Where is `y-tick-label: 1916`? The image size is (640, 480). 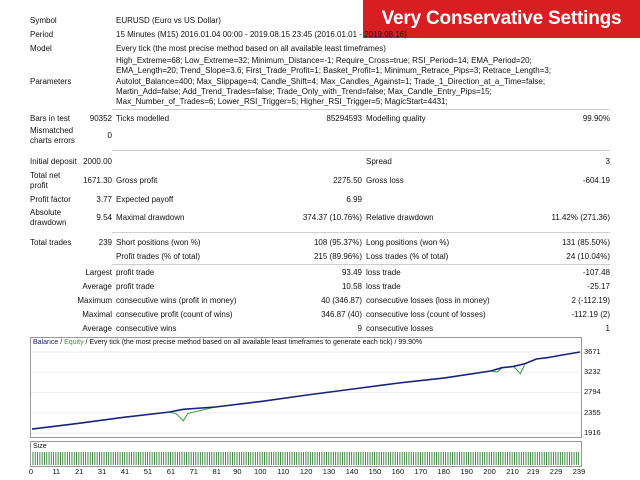 y-tick-label: 1916 is located at coordinates (592, 432).